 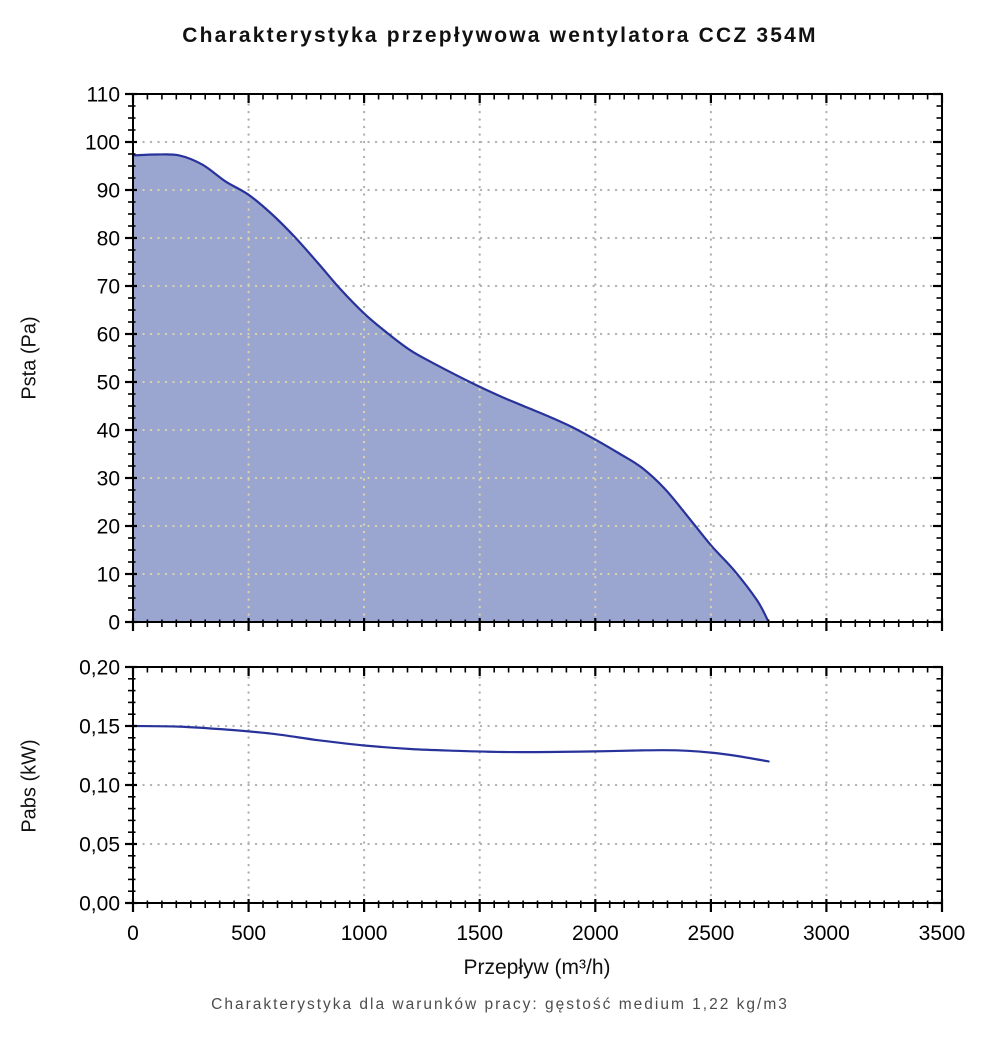 I want to click on pabs-axis-title: Pabs (kW), so click(x=29, y=786).